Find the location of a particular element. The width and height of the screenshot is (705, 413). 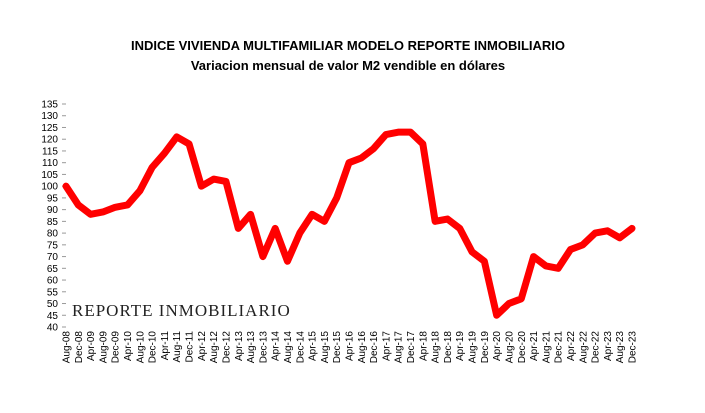

x-tick-label: Aug-19 is located at coordinates (473, 347).